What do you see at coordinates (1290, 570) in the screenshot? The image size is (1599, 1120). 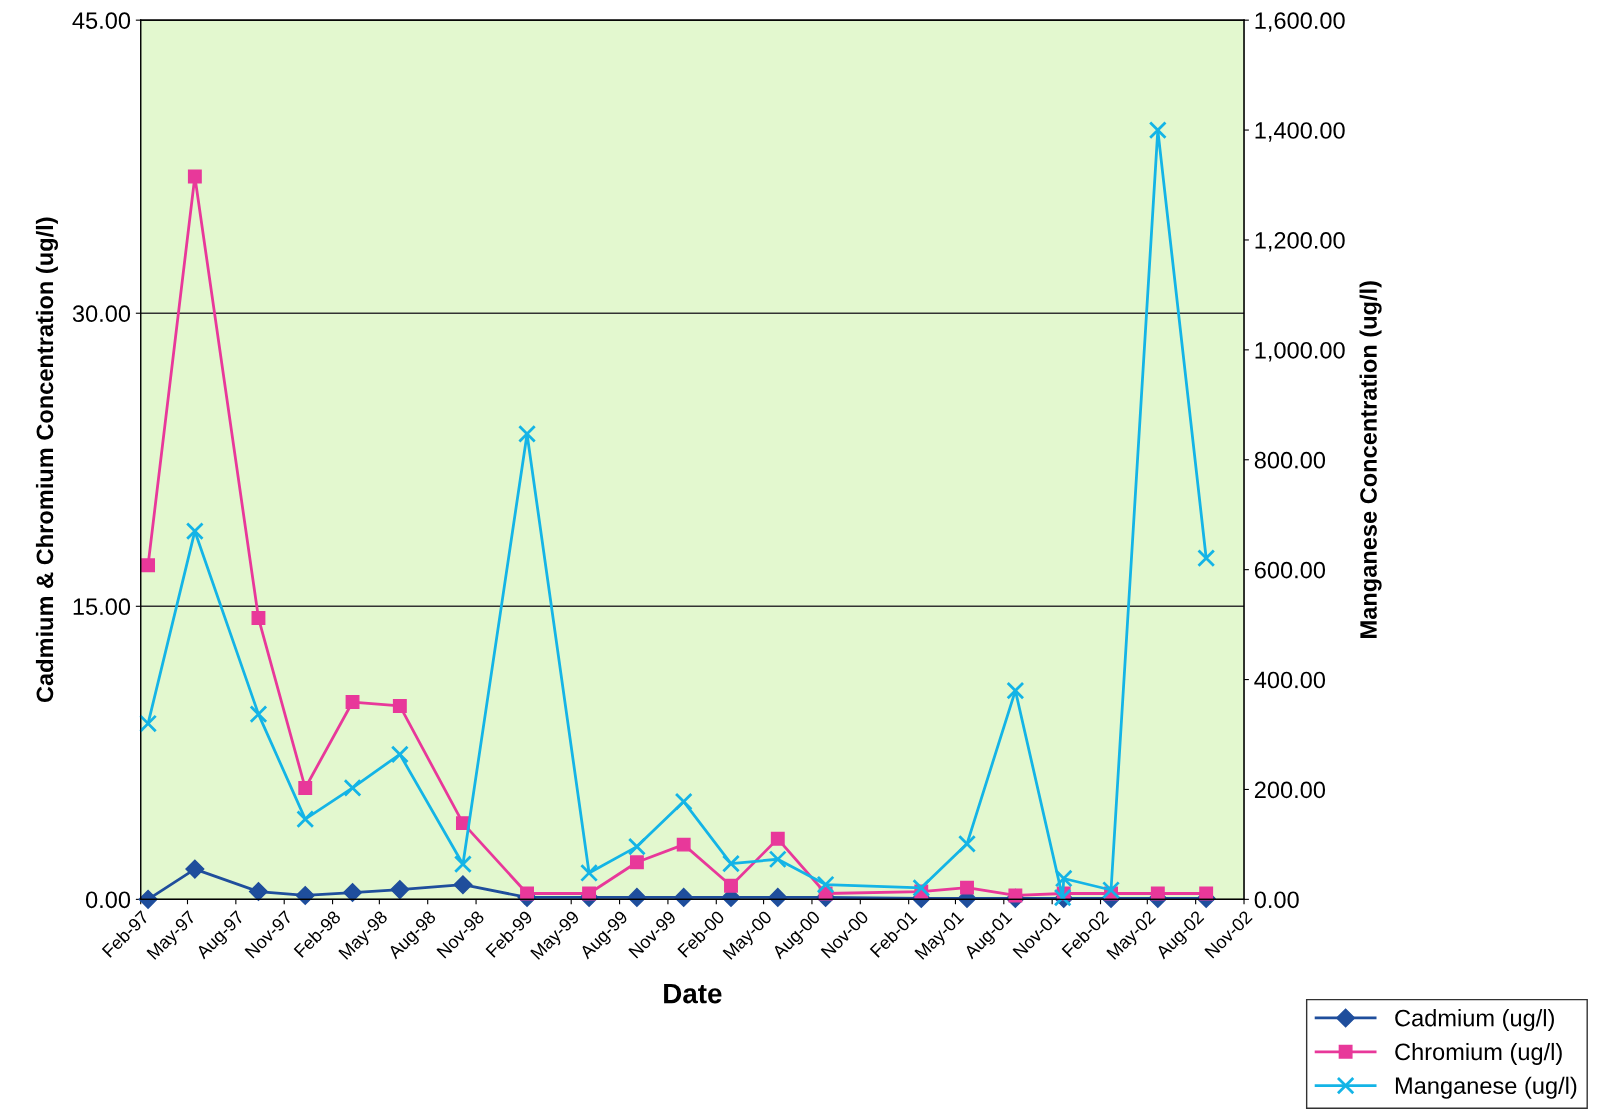 I see `y2-tick-label: 600.00` at bounding box center [1290, 570].